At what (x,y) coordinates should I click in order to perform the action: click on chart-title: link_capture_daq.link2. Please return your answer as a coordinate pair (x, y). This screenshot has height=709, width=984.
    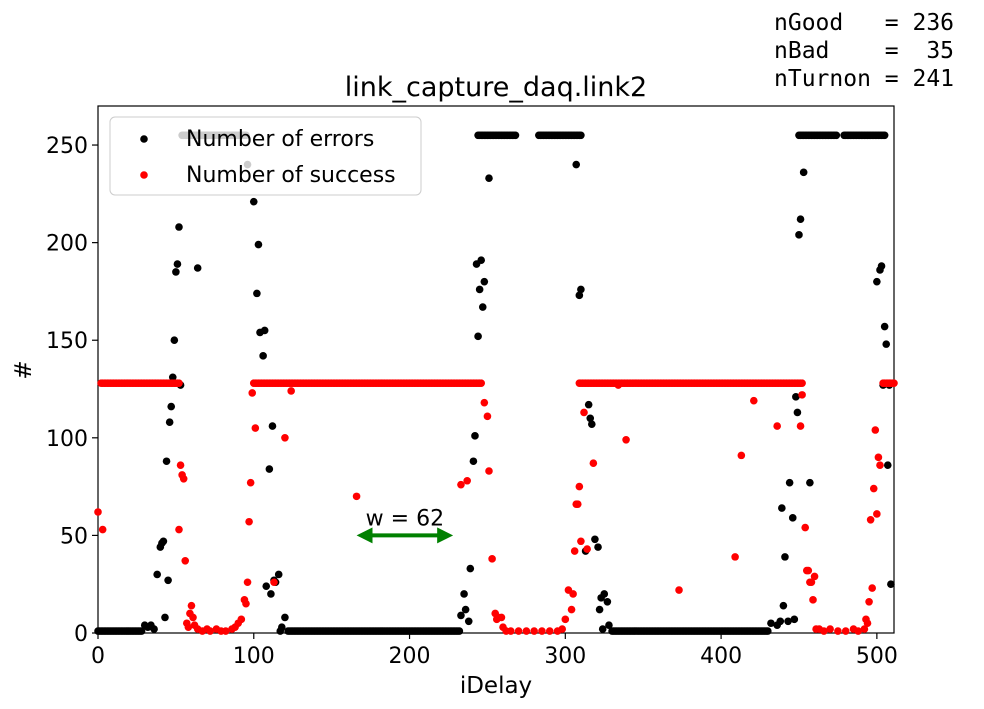
    Looking at the image, I should click on (496, 87).